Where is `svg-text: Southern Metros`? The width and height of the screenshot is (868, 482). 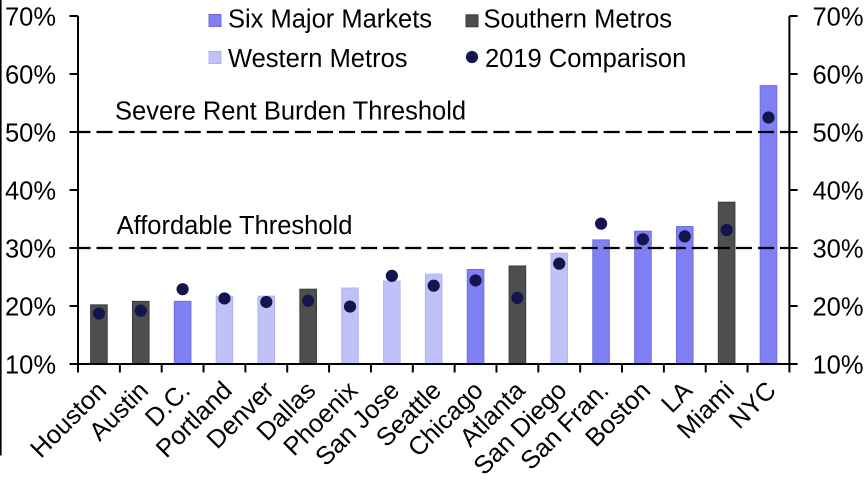
svg-text: Southern Metros is located at coordinates (578, 20).